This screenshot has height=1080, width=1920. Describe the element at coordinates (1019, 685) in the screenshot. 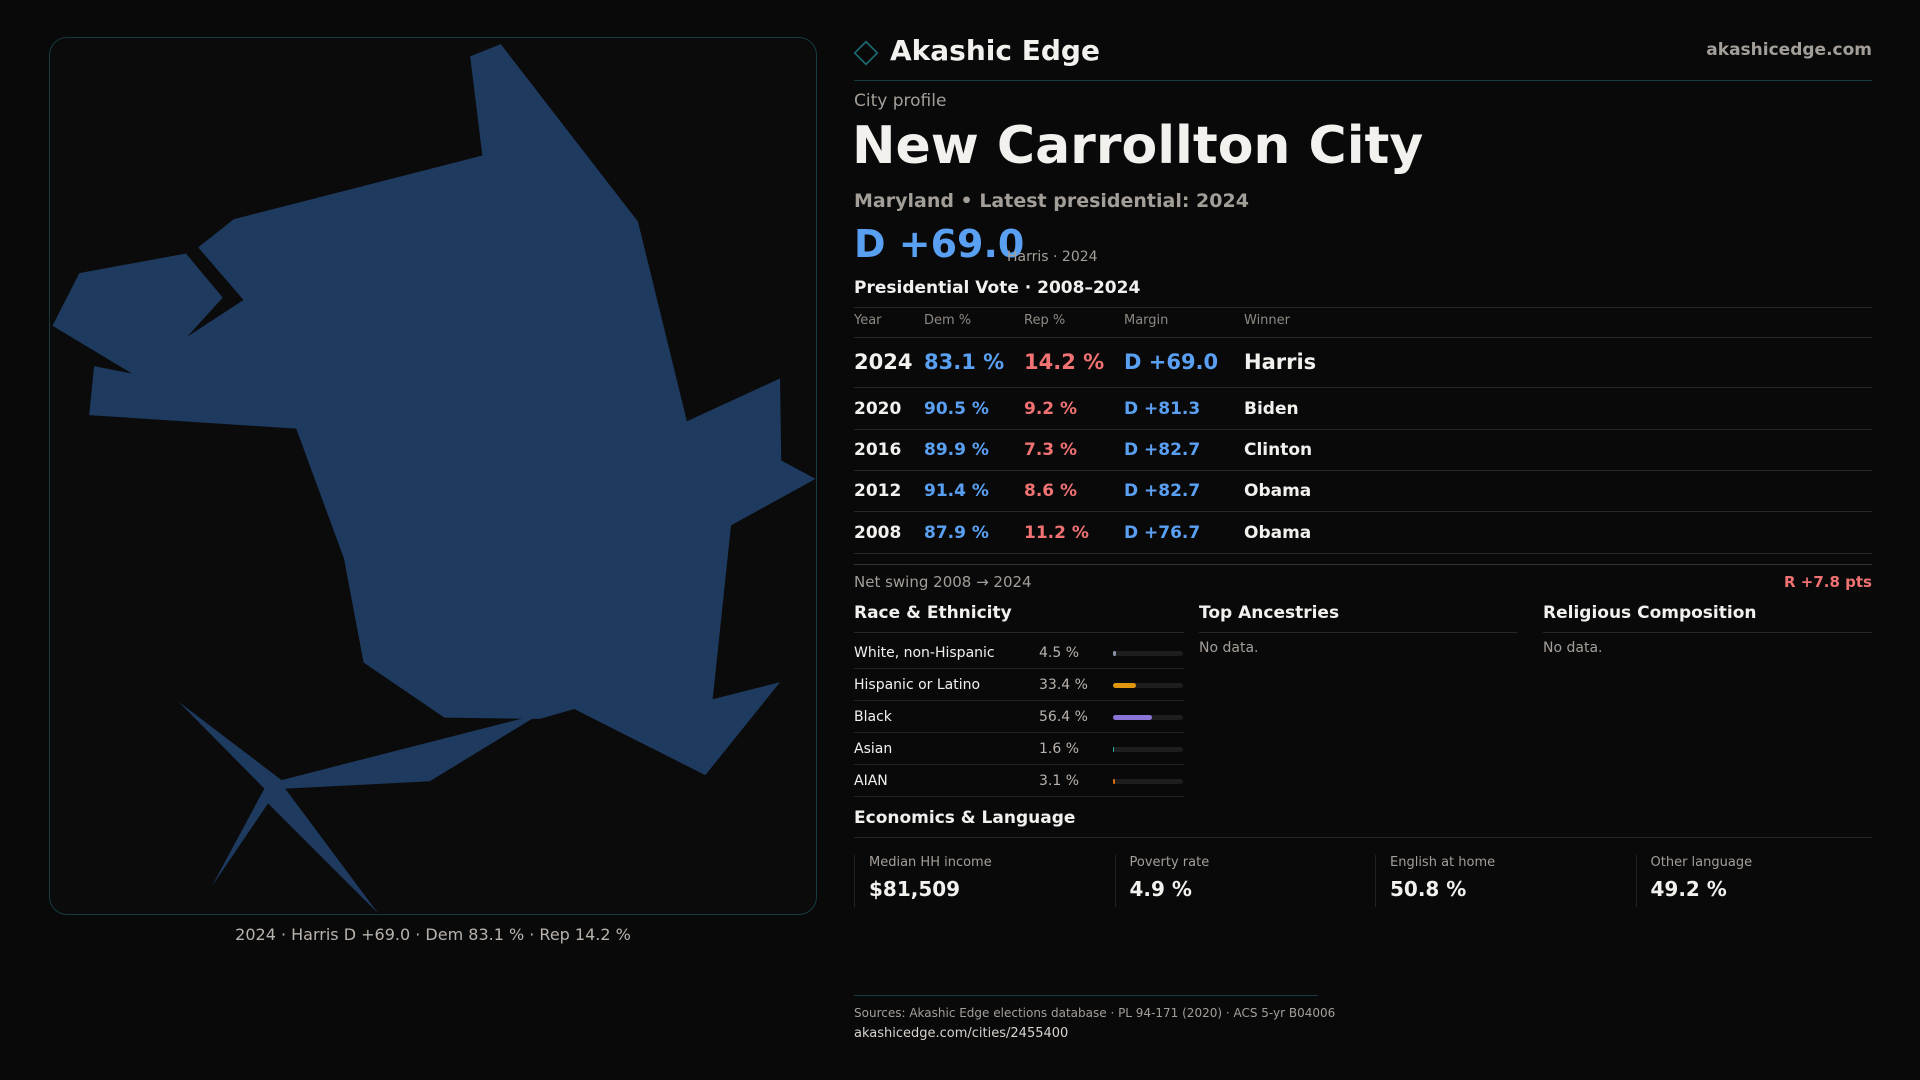

I see `race-row: Hispanic or Latino 33.4 %` at that location.